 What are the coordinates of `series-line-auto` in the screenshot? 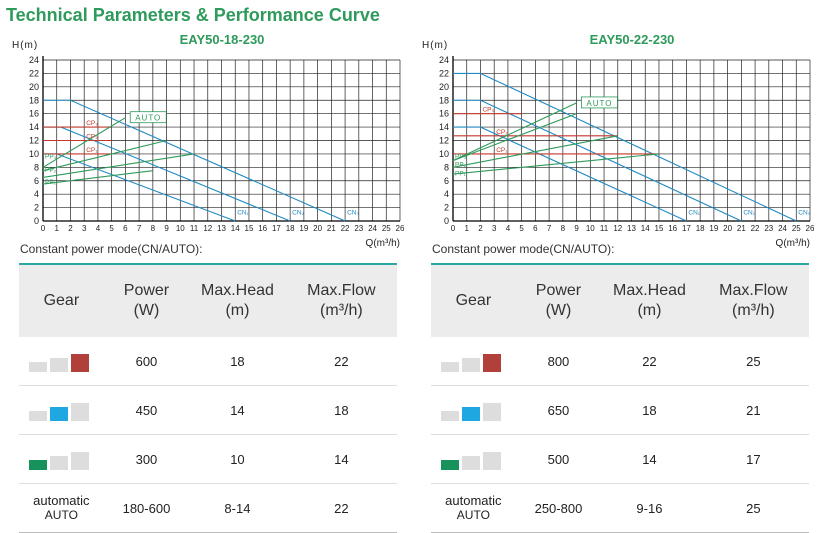 It's located at (84, 142).